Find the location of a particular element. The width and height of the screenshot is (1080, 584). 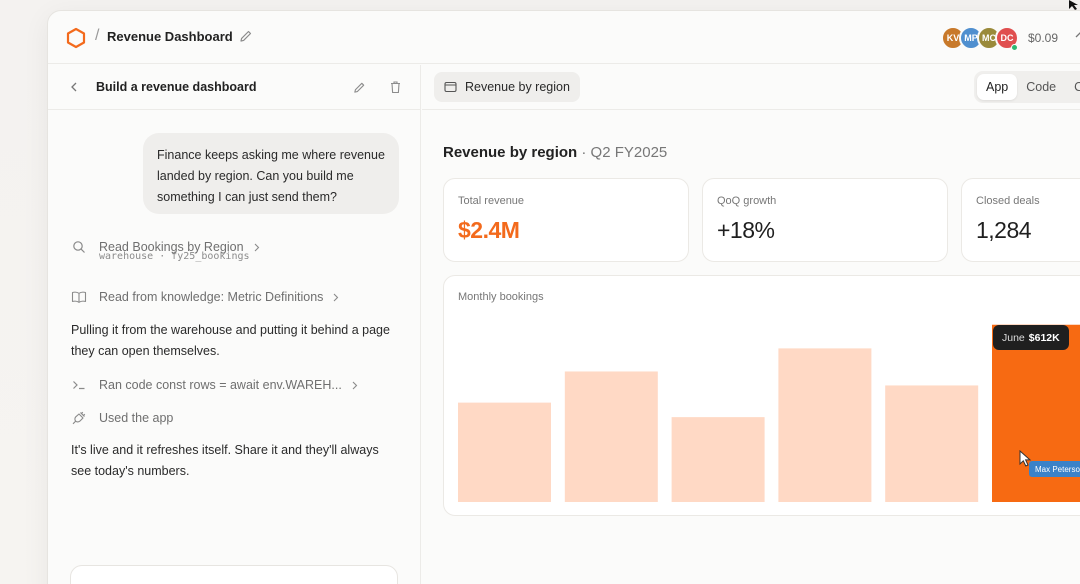

logo-icon is located at coordinates (76, 38).